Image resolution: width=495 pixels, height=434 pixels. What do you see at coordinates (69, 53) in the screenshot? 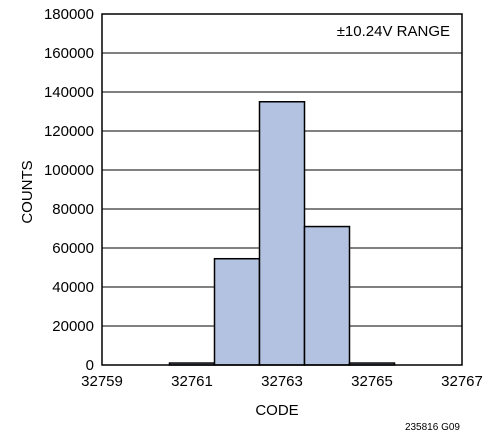
I see `y-tick-label: 160000` at bounding box center [69, 53].